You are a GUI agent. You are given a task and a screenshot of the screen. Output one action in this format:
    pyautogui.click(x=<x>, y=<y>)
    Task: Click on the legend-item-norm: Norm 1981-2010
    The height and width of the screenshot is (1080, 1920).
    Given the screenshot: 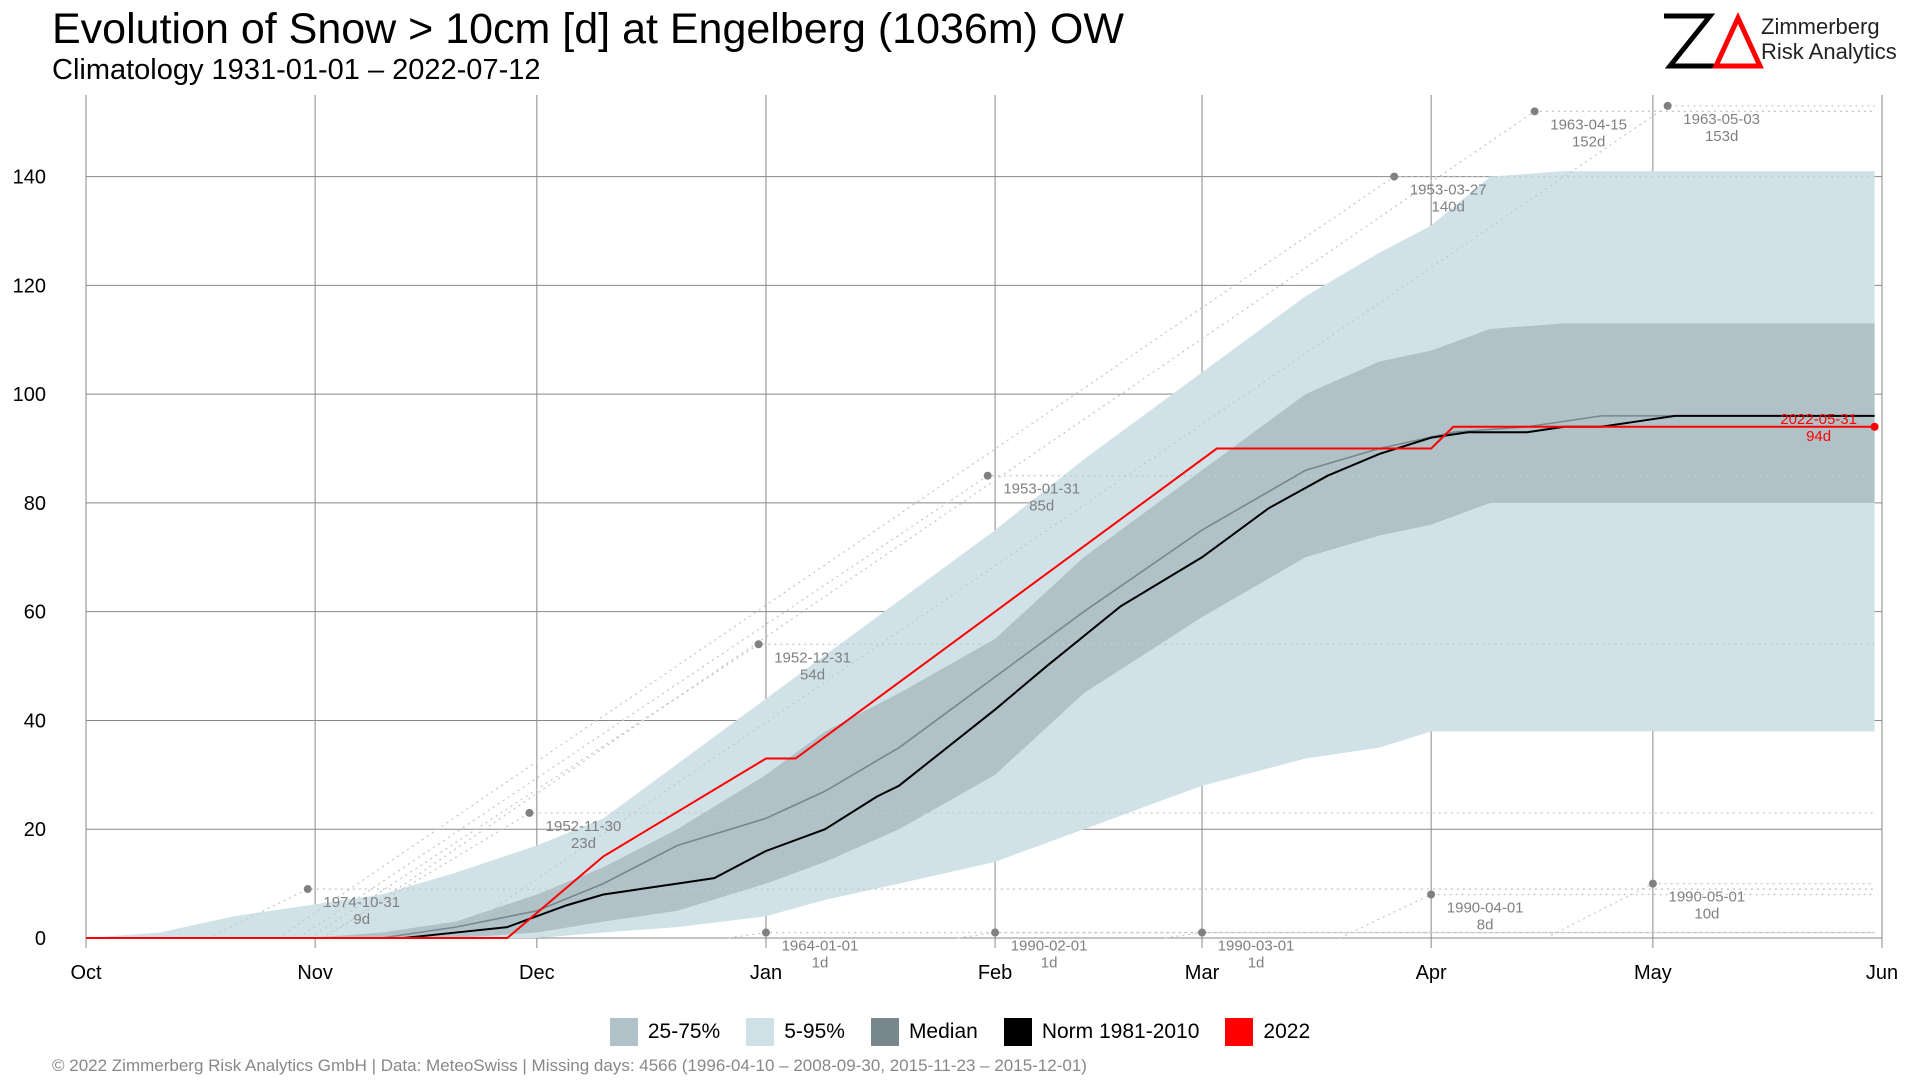 What is the action you would take?
    pyautogui.click(x=1101, y=1032)
    